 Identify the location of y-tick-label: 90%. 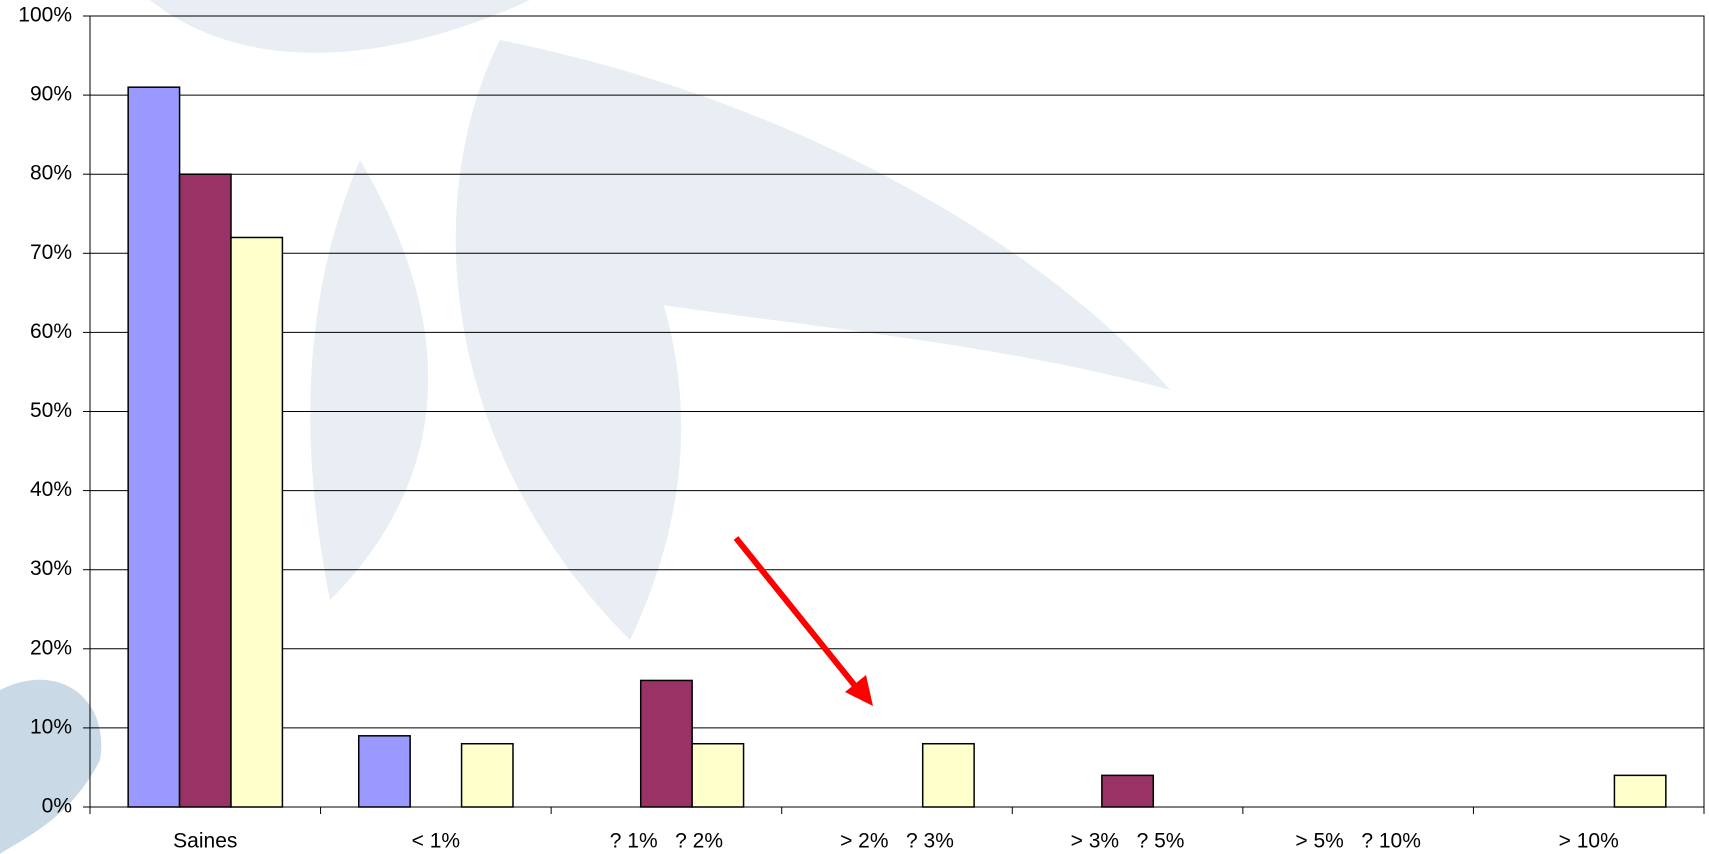
(51, 94).